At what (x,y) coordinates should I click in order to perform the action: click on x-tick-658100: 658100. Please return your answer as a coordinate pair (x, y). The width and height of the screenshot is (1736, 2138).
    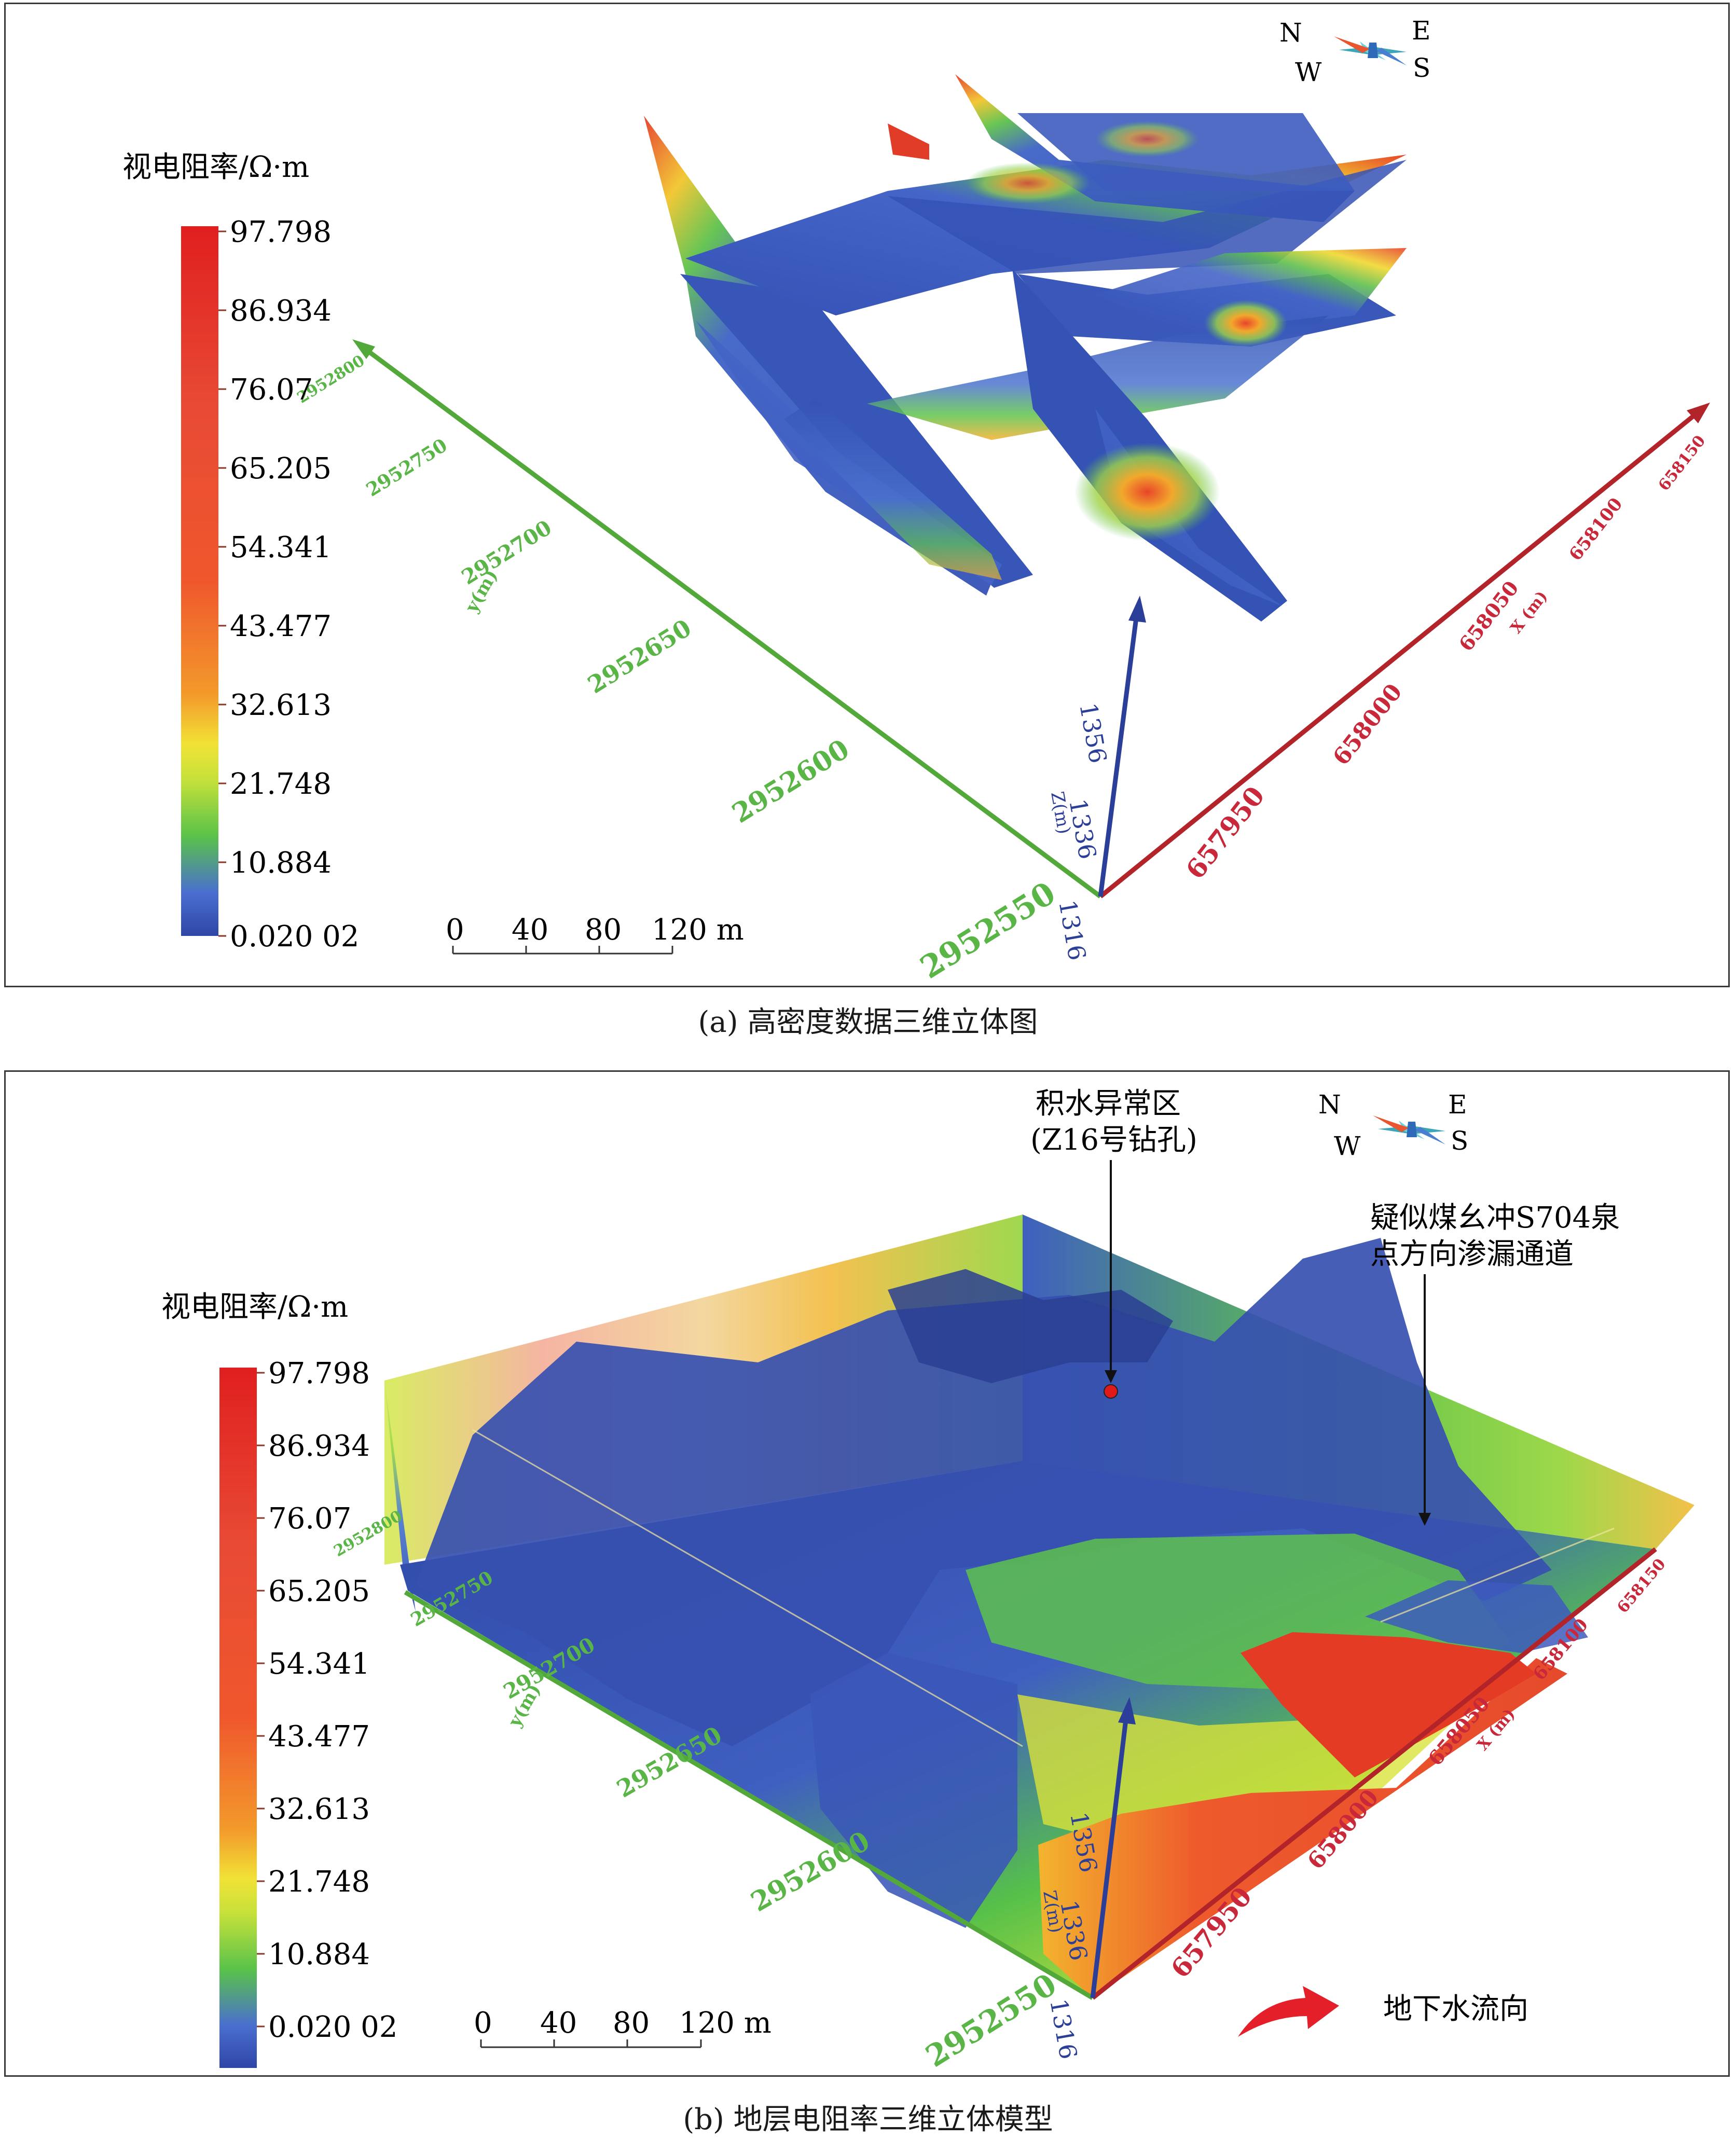
    Looking at the image, I should click on (1596, 529).